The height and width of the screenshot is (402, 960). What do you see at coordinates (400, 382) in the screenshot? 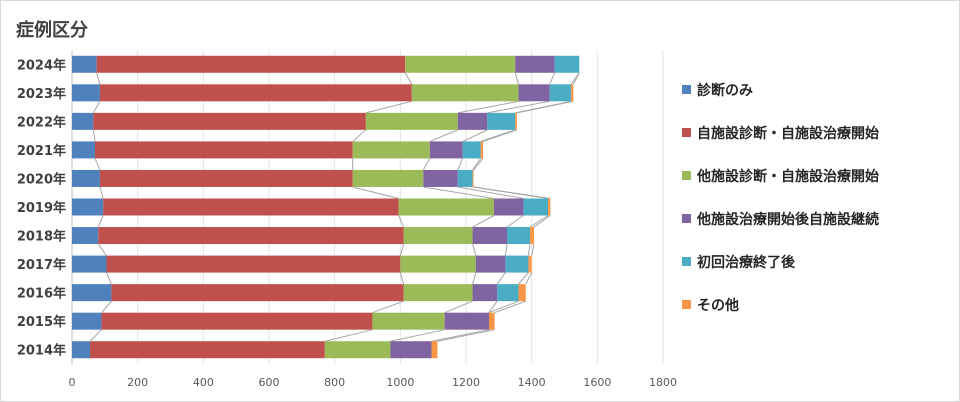
I see `x-tick-label: 1000` at bounding box center [400, 382].